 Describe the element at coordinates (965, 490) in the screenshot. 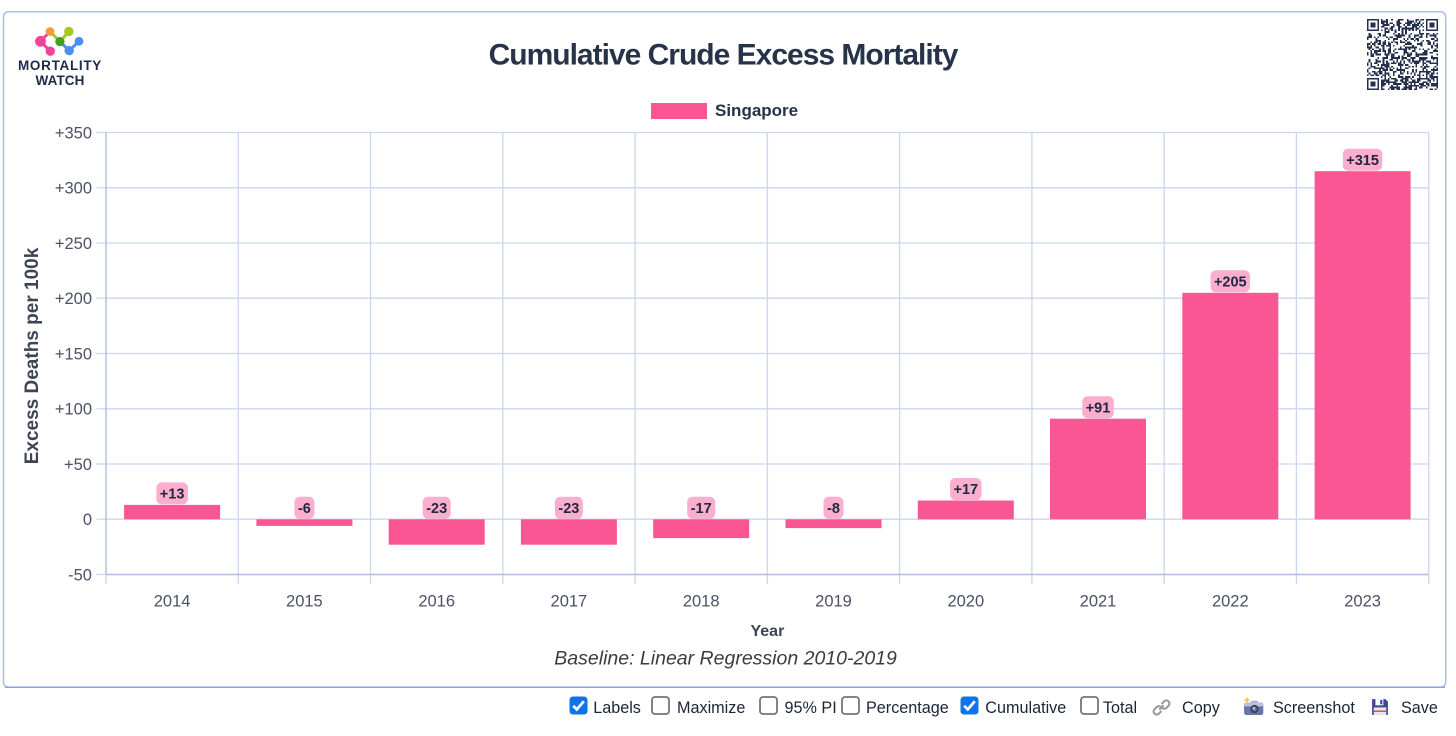

I see `svg-text: +17` at that location.